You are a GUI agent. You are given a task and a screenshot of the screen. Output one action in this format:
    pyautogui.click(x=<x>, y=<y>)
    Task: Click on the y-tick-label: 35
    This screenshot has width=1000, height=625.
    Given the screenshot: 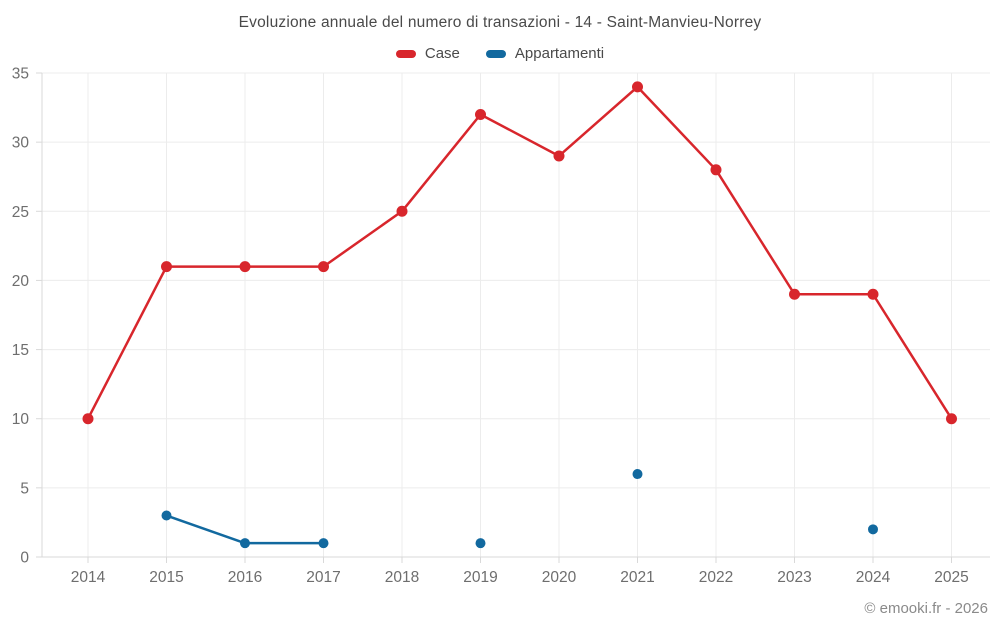 What is the action you would take?
    pyautogui.click(x=20, y=74)
    